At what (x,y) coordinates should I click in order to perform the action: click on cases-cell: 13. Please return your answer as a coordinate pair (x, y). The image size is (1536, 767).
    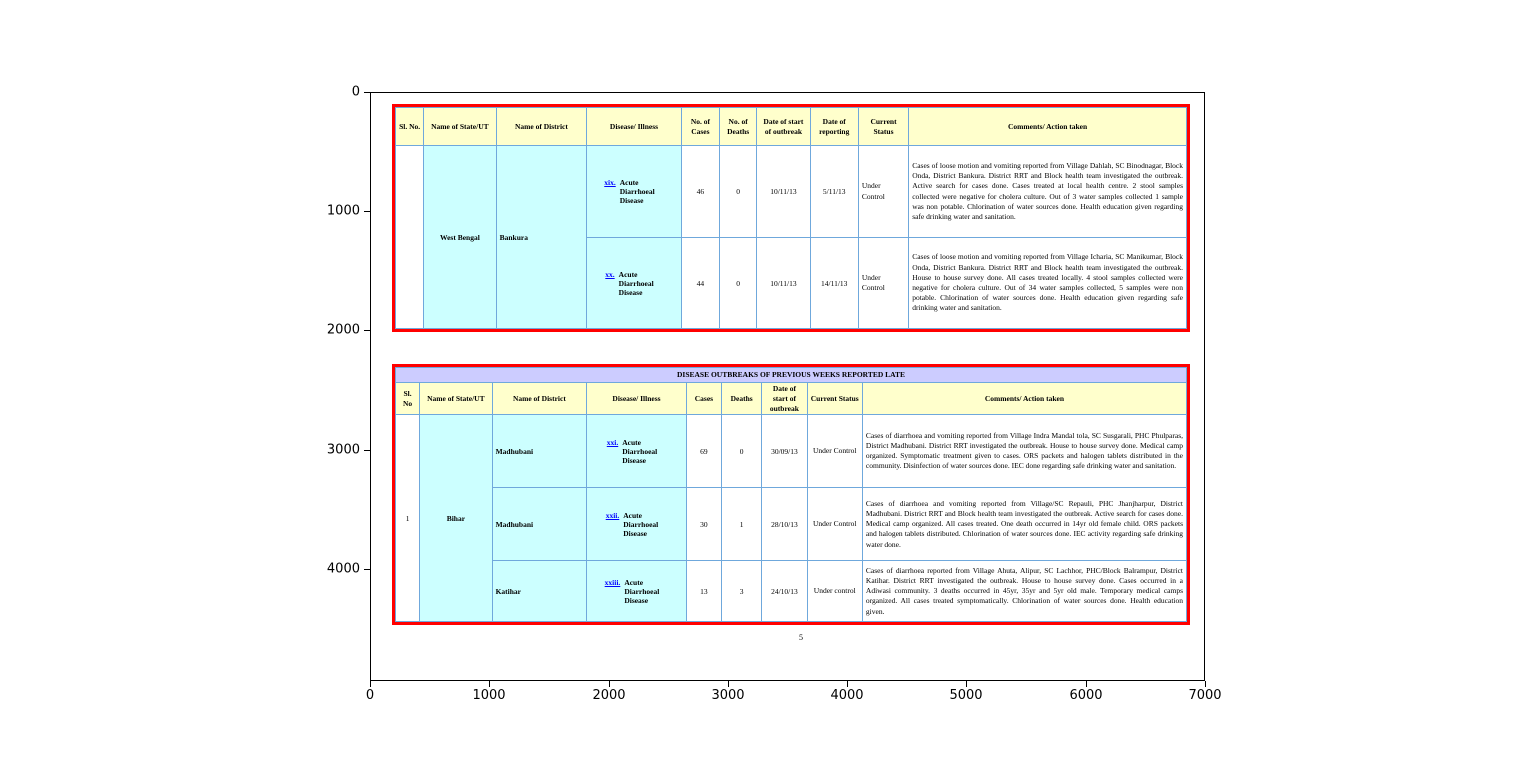
    Looking at the image, I should click on (704, 591).